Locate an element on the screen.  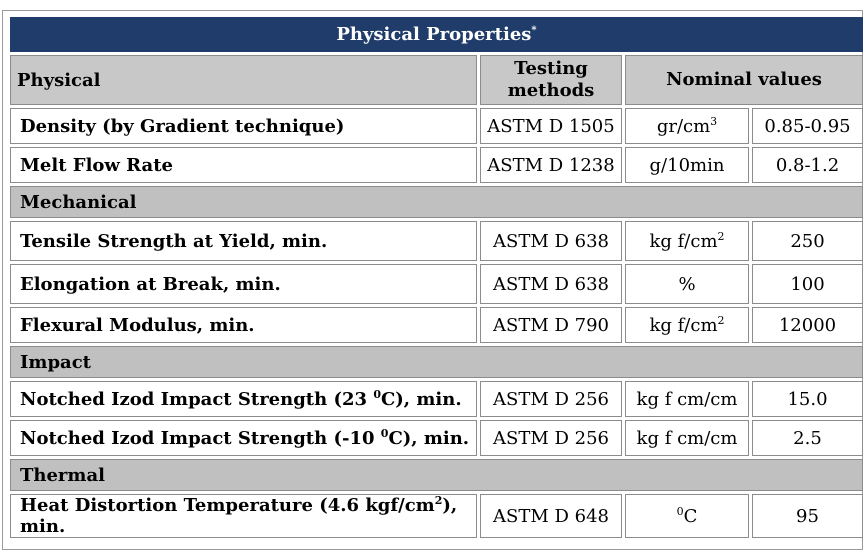
method-flexural: ASTM D 790 is located at coordinates (551, 325).